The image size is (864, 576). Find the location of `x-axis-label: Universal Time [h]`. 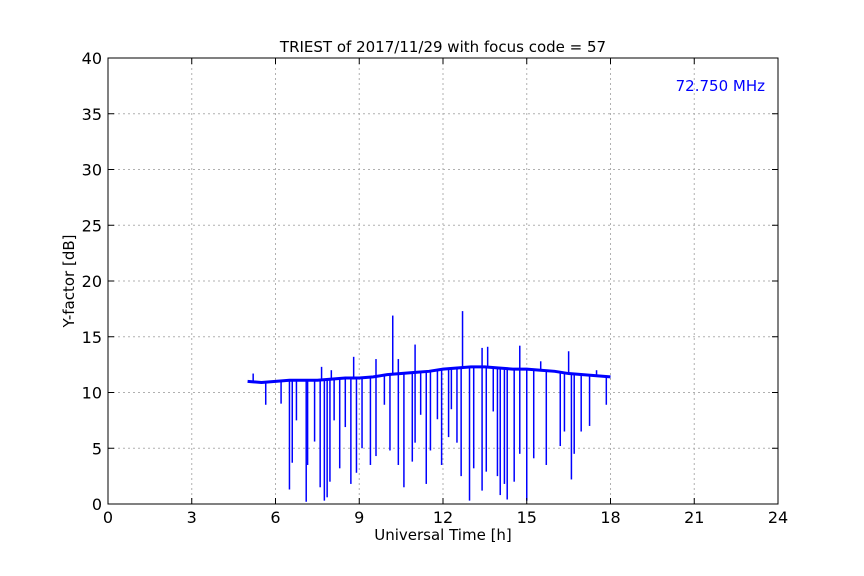

x-axis-label: Universal Time [h] is located at coordinates (443, 535).